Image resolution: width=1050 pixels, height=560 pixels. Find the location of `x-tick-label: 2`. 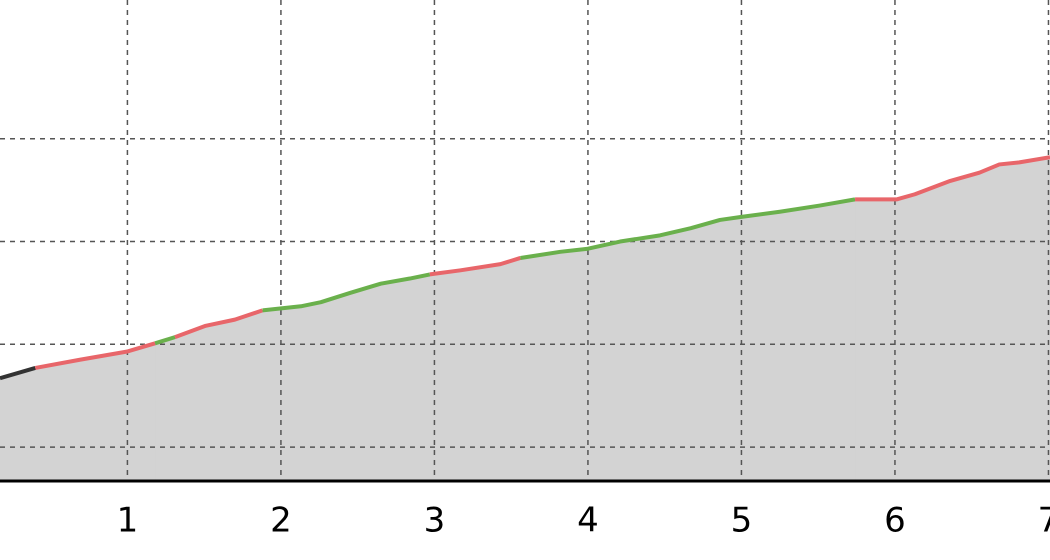

x-tick-label: 2 is located at coordinates (281, 521).